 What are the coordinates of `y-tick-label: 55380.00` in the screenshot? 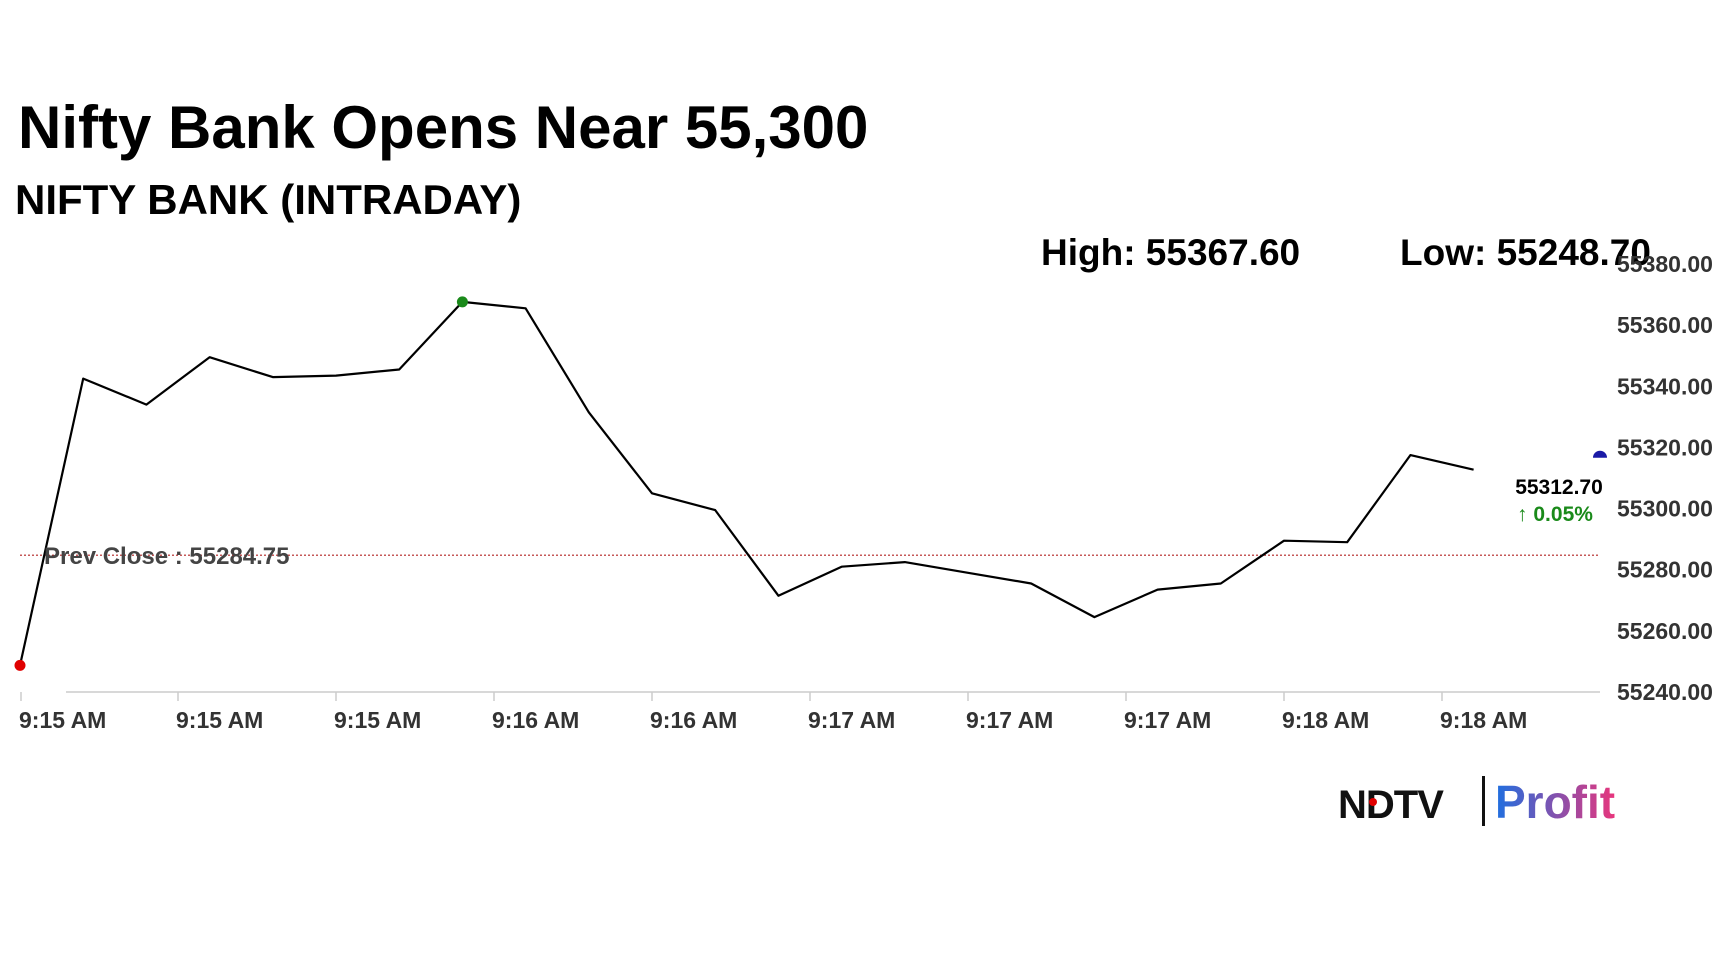 It's located at (1665, 264).